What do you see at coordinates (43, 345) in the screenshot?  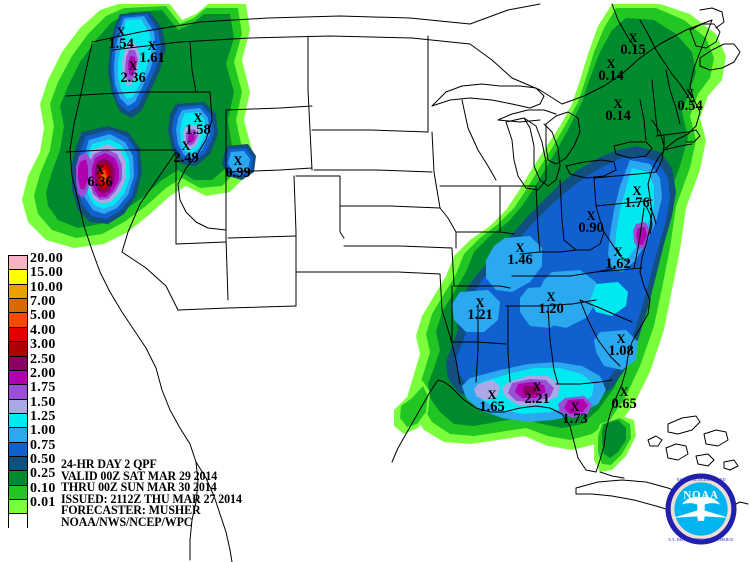 I see `colorbar-label: 3.00` at bounding box center [43, 345].